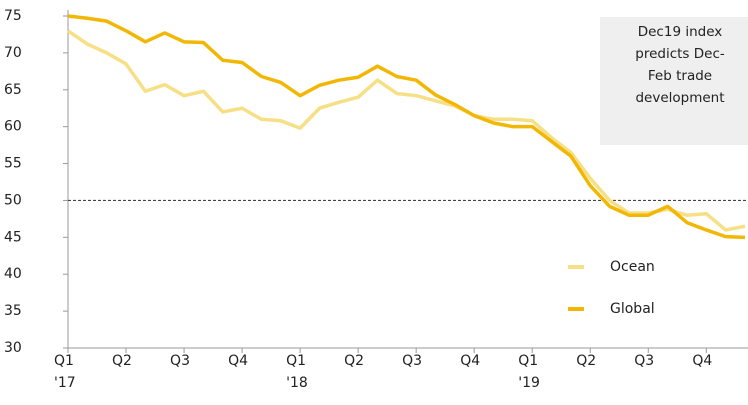 This screenshot has width=748, height=405. Describe the element at coordinates (13, 274) in the screenshot. I see `y-tick-label: 40` at that location.